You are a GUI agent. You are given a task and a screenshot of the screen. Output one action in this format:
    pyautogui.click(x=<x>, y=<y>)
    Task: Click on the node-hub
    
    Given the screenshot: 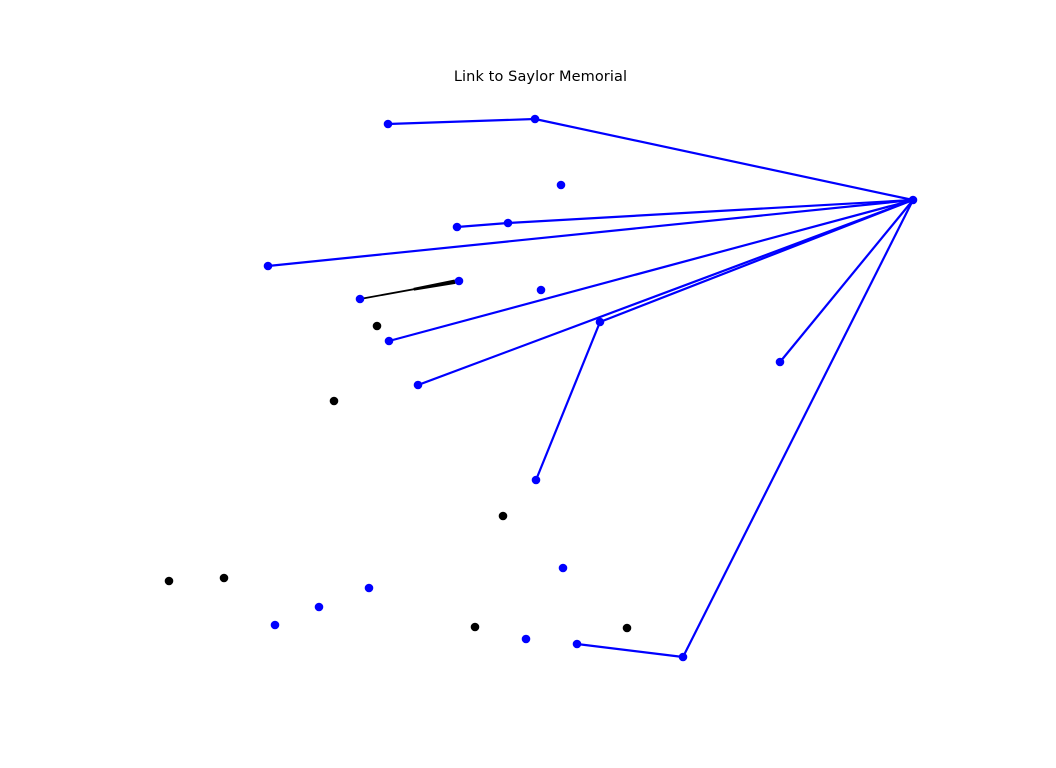 What is the action you would take?
    pyautogui.click(x=913, y=200)
    